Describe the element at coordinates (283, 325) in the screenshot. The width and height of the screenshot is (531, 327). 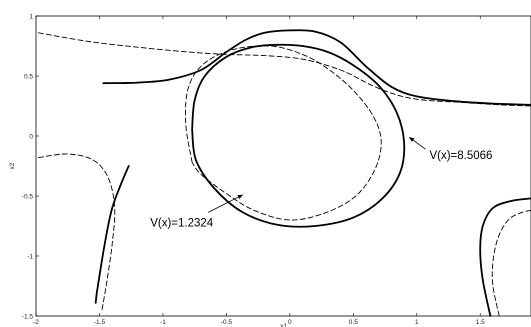
I see `x-axis-label: x1` at that location.